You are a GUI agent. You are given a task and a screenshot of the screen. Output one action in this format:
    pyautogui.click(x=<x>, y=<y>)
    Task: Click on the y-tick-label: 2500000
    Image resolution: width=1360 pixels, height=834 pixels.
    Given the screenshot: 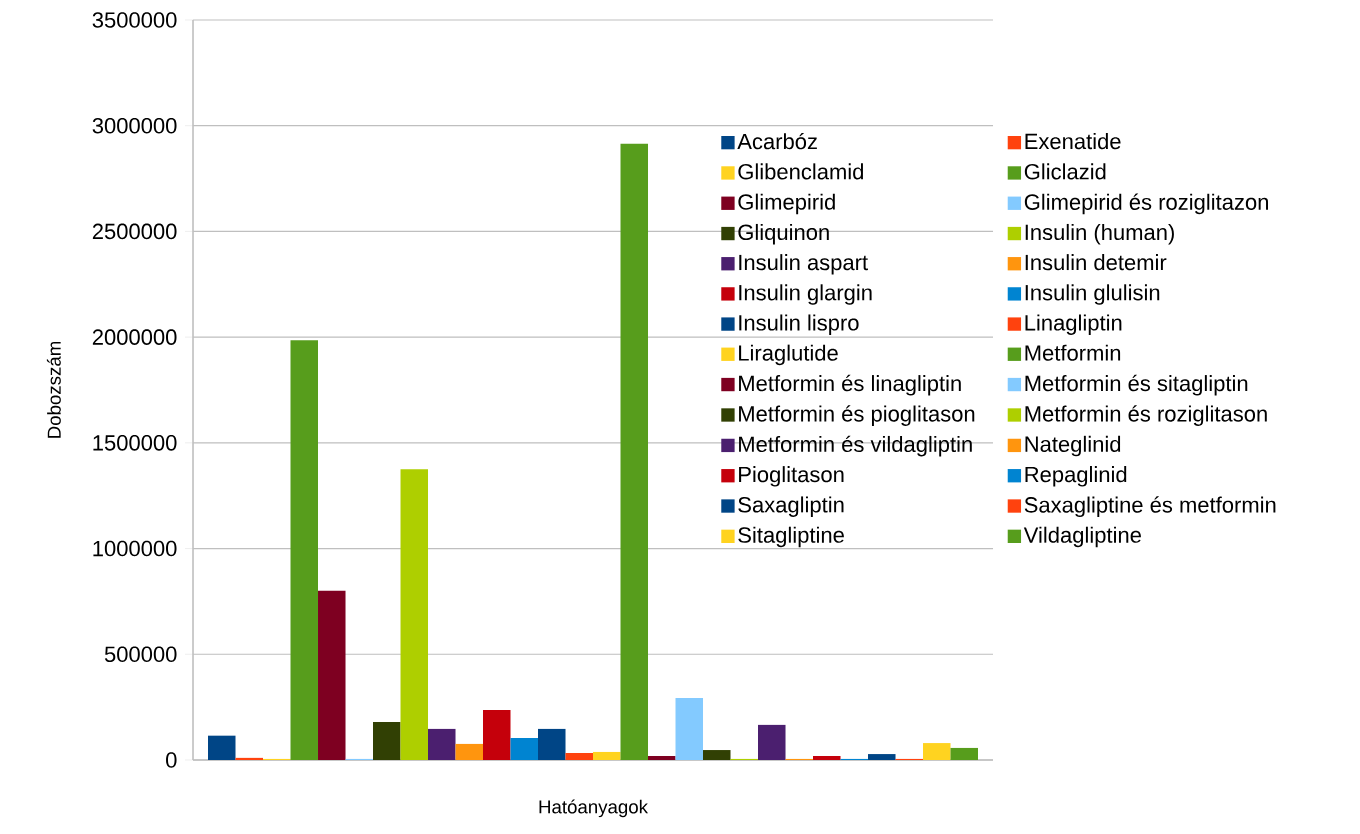 What is the action you would take?
    pyautogui.click(x=134, y=231)
    